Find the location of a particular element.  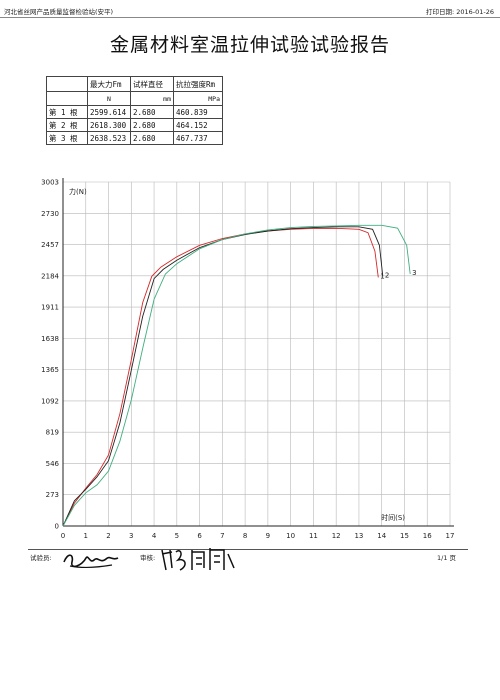

x-tick-label: 14 is located at coordinates (381, 536).